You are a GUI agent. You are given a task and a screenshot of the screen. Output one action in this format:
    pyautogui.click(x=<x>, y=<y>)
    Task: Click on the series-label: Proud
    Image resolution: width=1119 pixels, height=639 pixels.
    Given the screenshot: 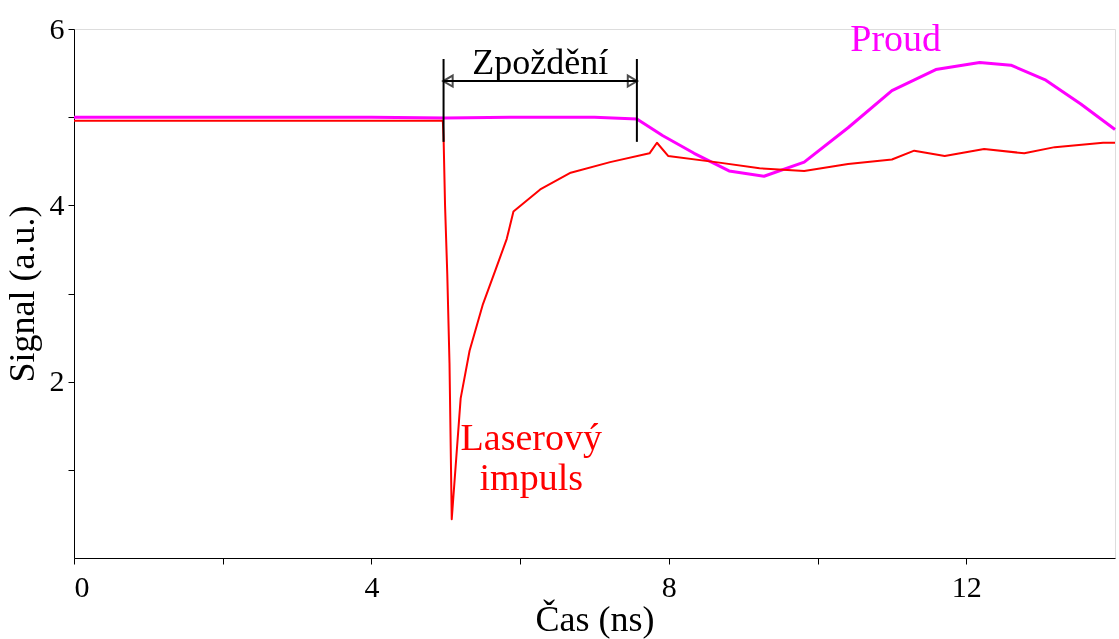 What is the action you would take?
    pyautogui.click(x=896, y=37)
    